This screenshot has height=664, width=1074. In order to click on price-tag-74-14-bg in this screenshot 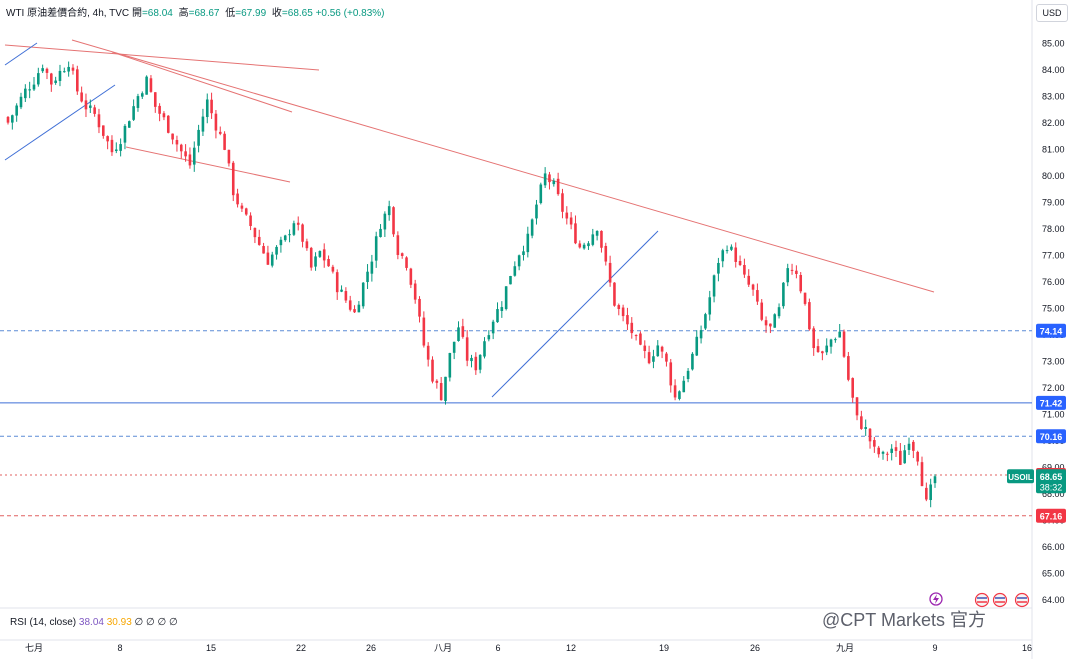, I will do `click(1051, 330)`.